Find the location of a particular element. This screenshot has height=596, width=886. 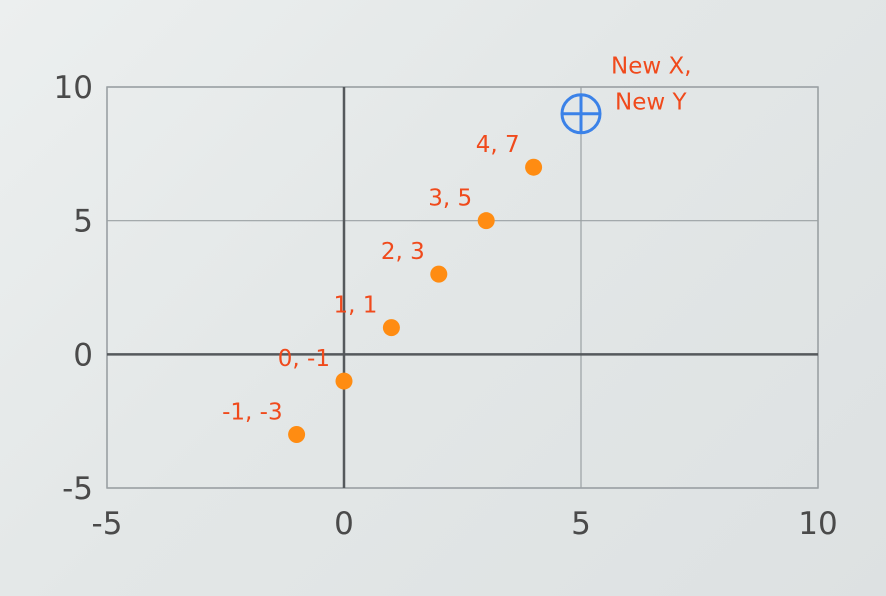

new-point-group: New X, New Y is located at coordinates (626, 94).